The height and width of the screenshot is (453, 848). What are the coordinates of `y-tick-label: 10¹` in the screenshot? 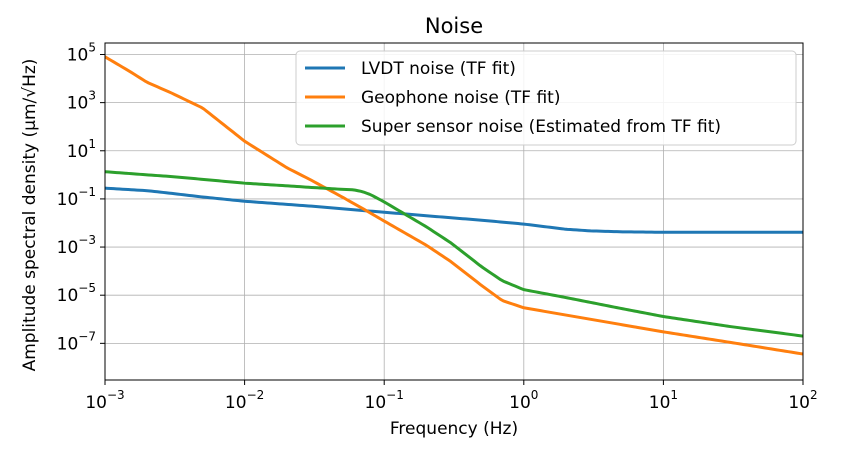 It's located at (81, 149).